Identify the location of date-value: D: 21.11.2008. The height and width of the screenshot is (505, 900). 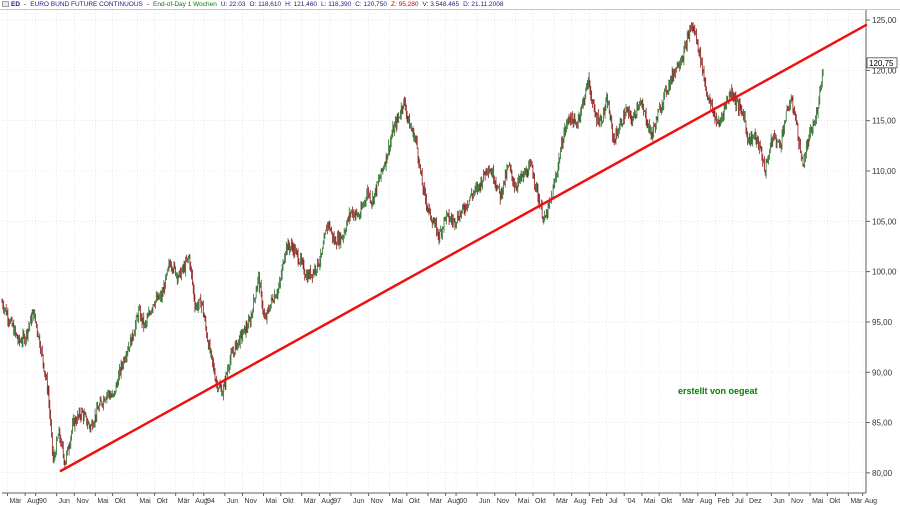
(483, 4).